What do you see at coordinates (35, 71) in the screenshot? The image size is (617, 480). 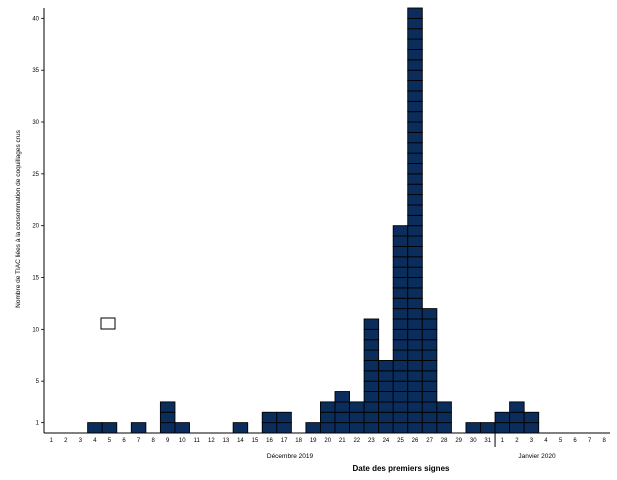 I see `y-tick-label: 35` at bounding box center [35, 71].